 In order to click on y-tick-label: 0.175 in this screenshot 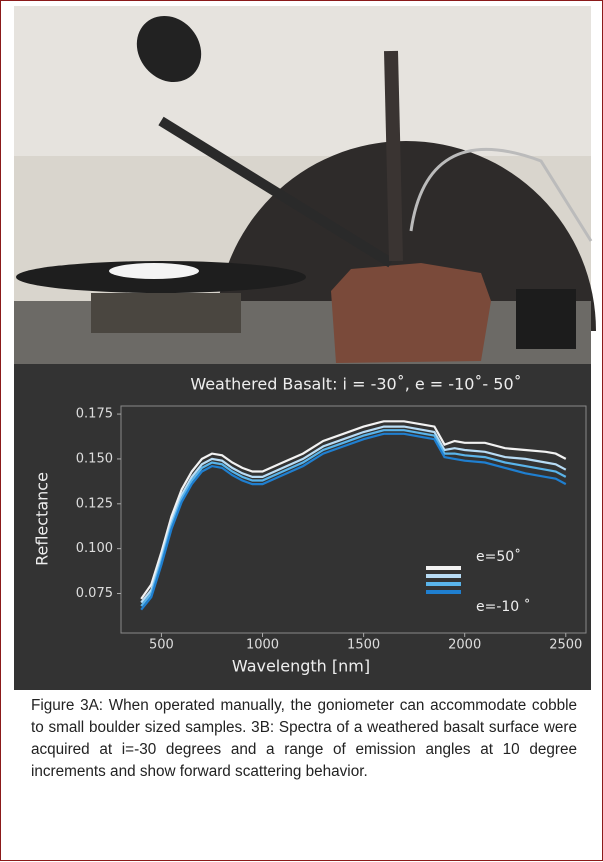, I will do `click(94, 414)`.